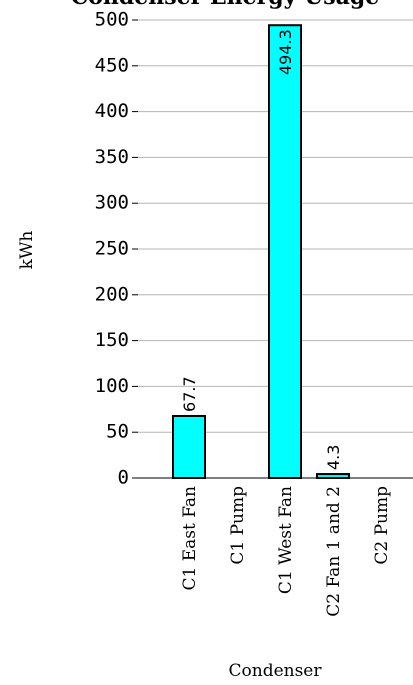  Describe the element at coordinates (189, 394) in the screenshot. I see `data-label: 67.7` at that location.